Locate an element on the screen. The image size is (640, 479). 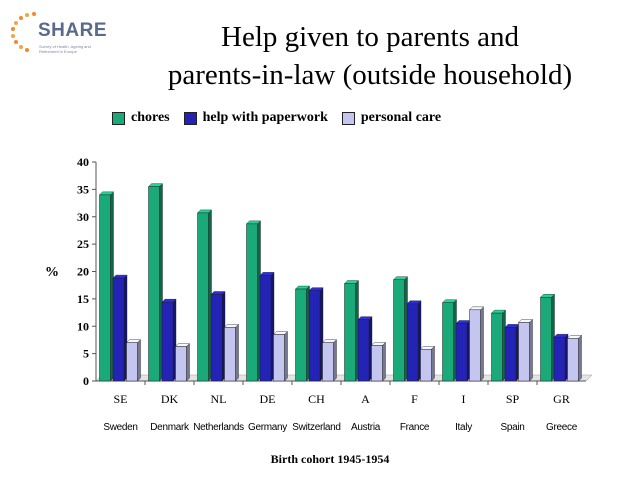
x-tick-label-a: A is located at coordinates (365, 399).